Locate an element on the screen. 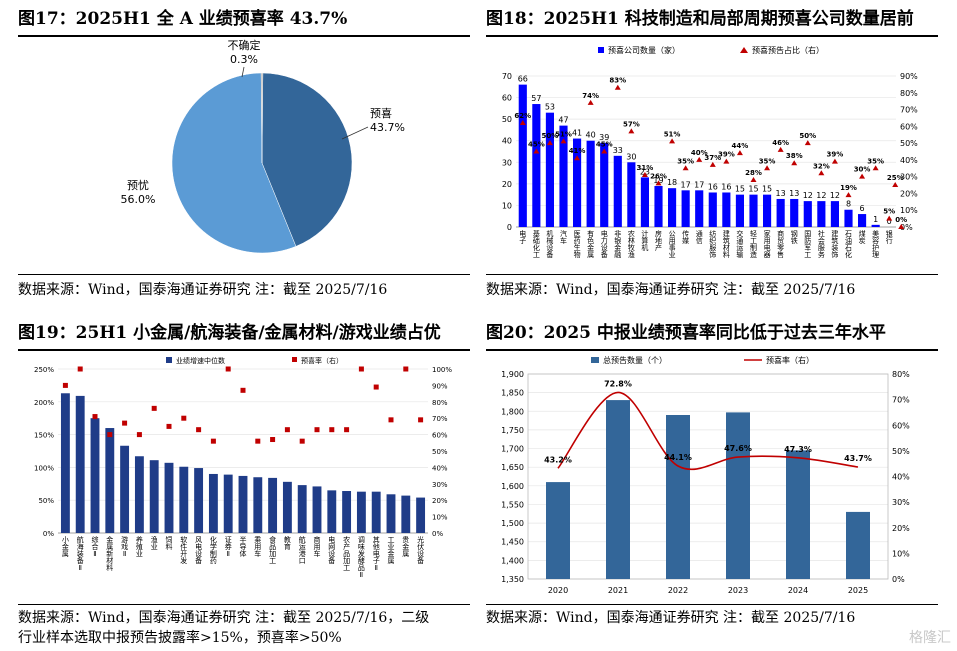  y-tick-label: 60 is located at coordinates (507, 98).